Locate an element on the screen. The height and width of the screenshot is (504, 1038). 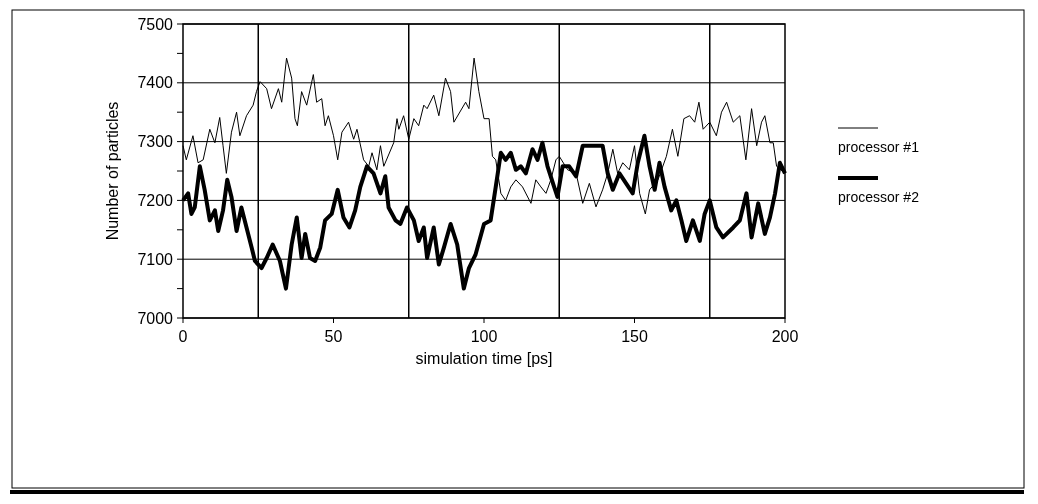
x-tick-label: 150 is located at coordinates (634, 336).